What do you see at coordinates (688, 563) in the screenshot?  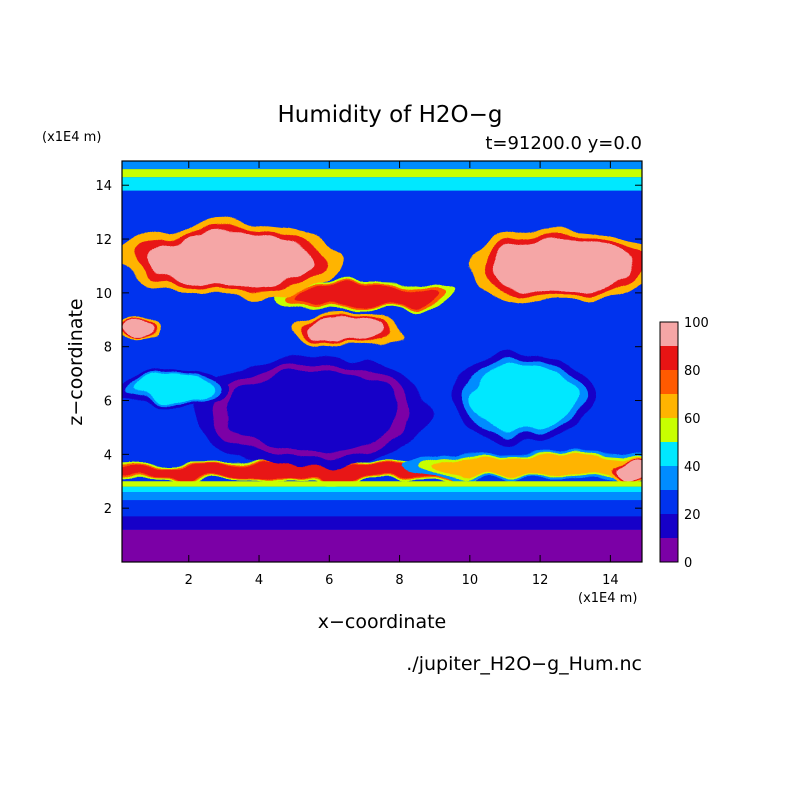 I see `colorbar-tick-label: 0` at bounding box center [688, 563].